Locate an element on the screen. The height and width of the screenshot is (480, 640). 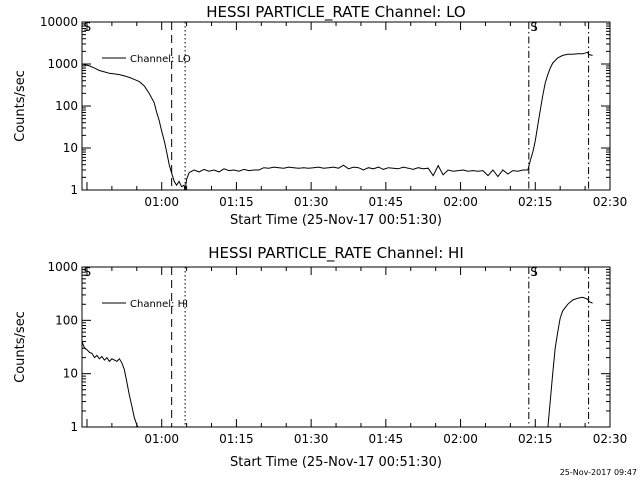
legend-label: Channel: LO is located at coordinates (160, 59).